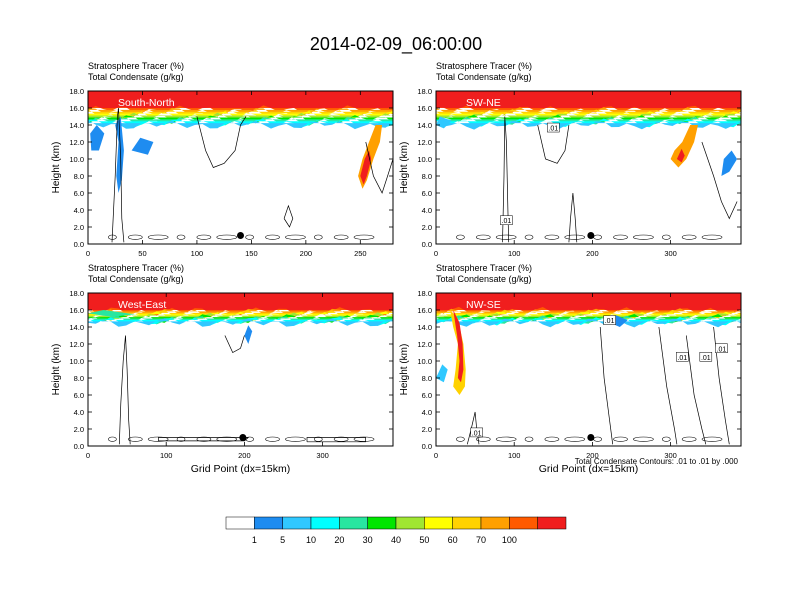 This screenshot has width=792, height=612. Describe the element at coordinates (483, 103) in the screenshot. I see `panel-label: SW-NE` at that location.